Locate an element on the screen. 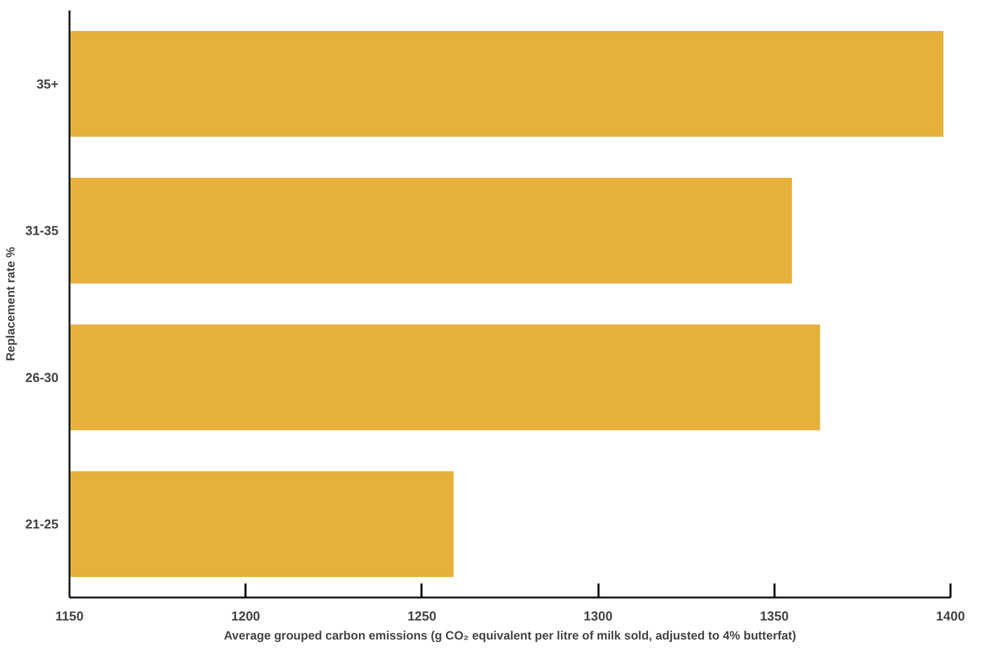  y-tick-label: 21-25 is located at coordinates (41, 524).